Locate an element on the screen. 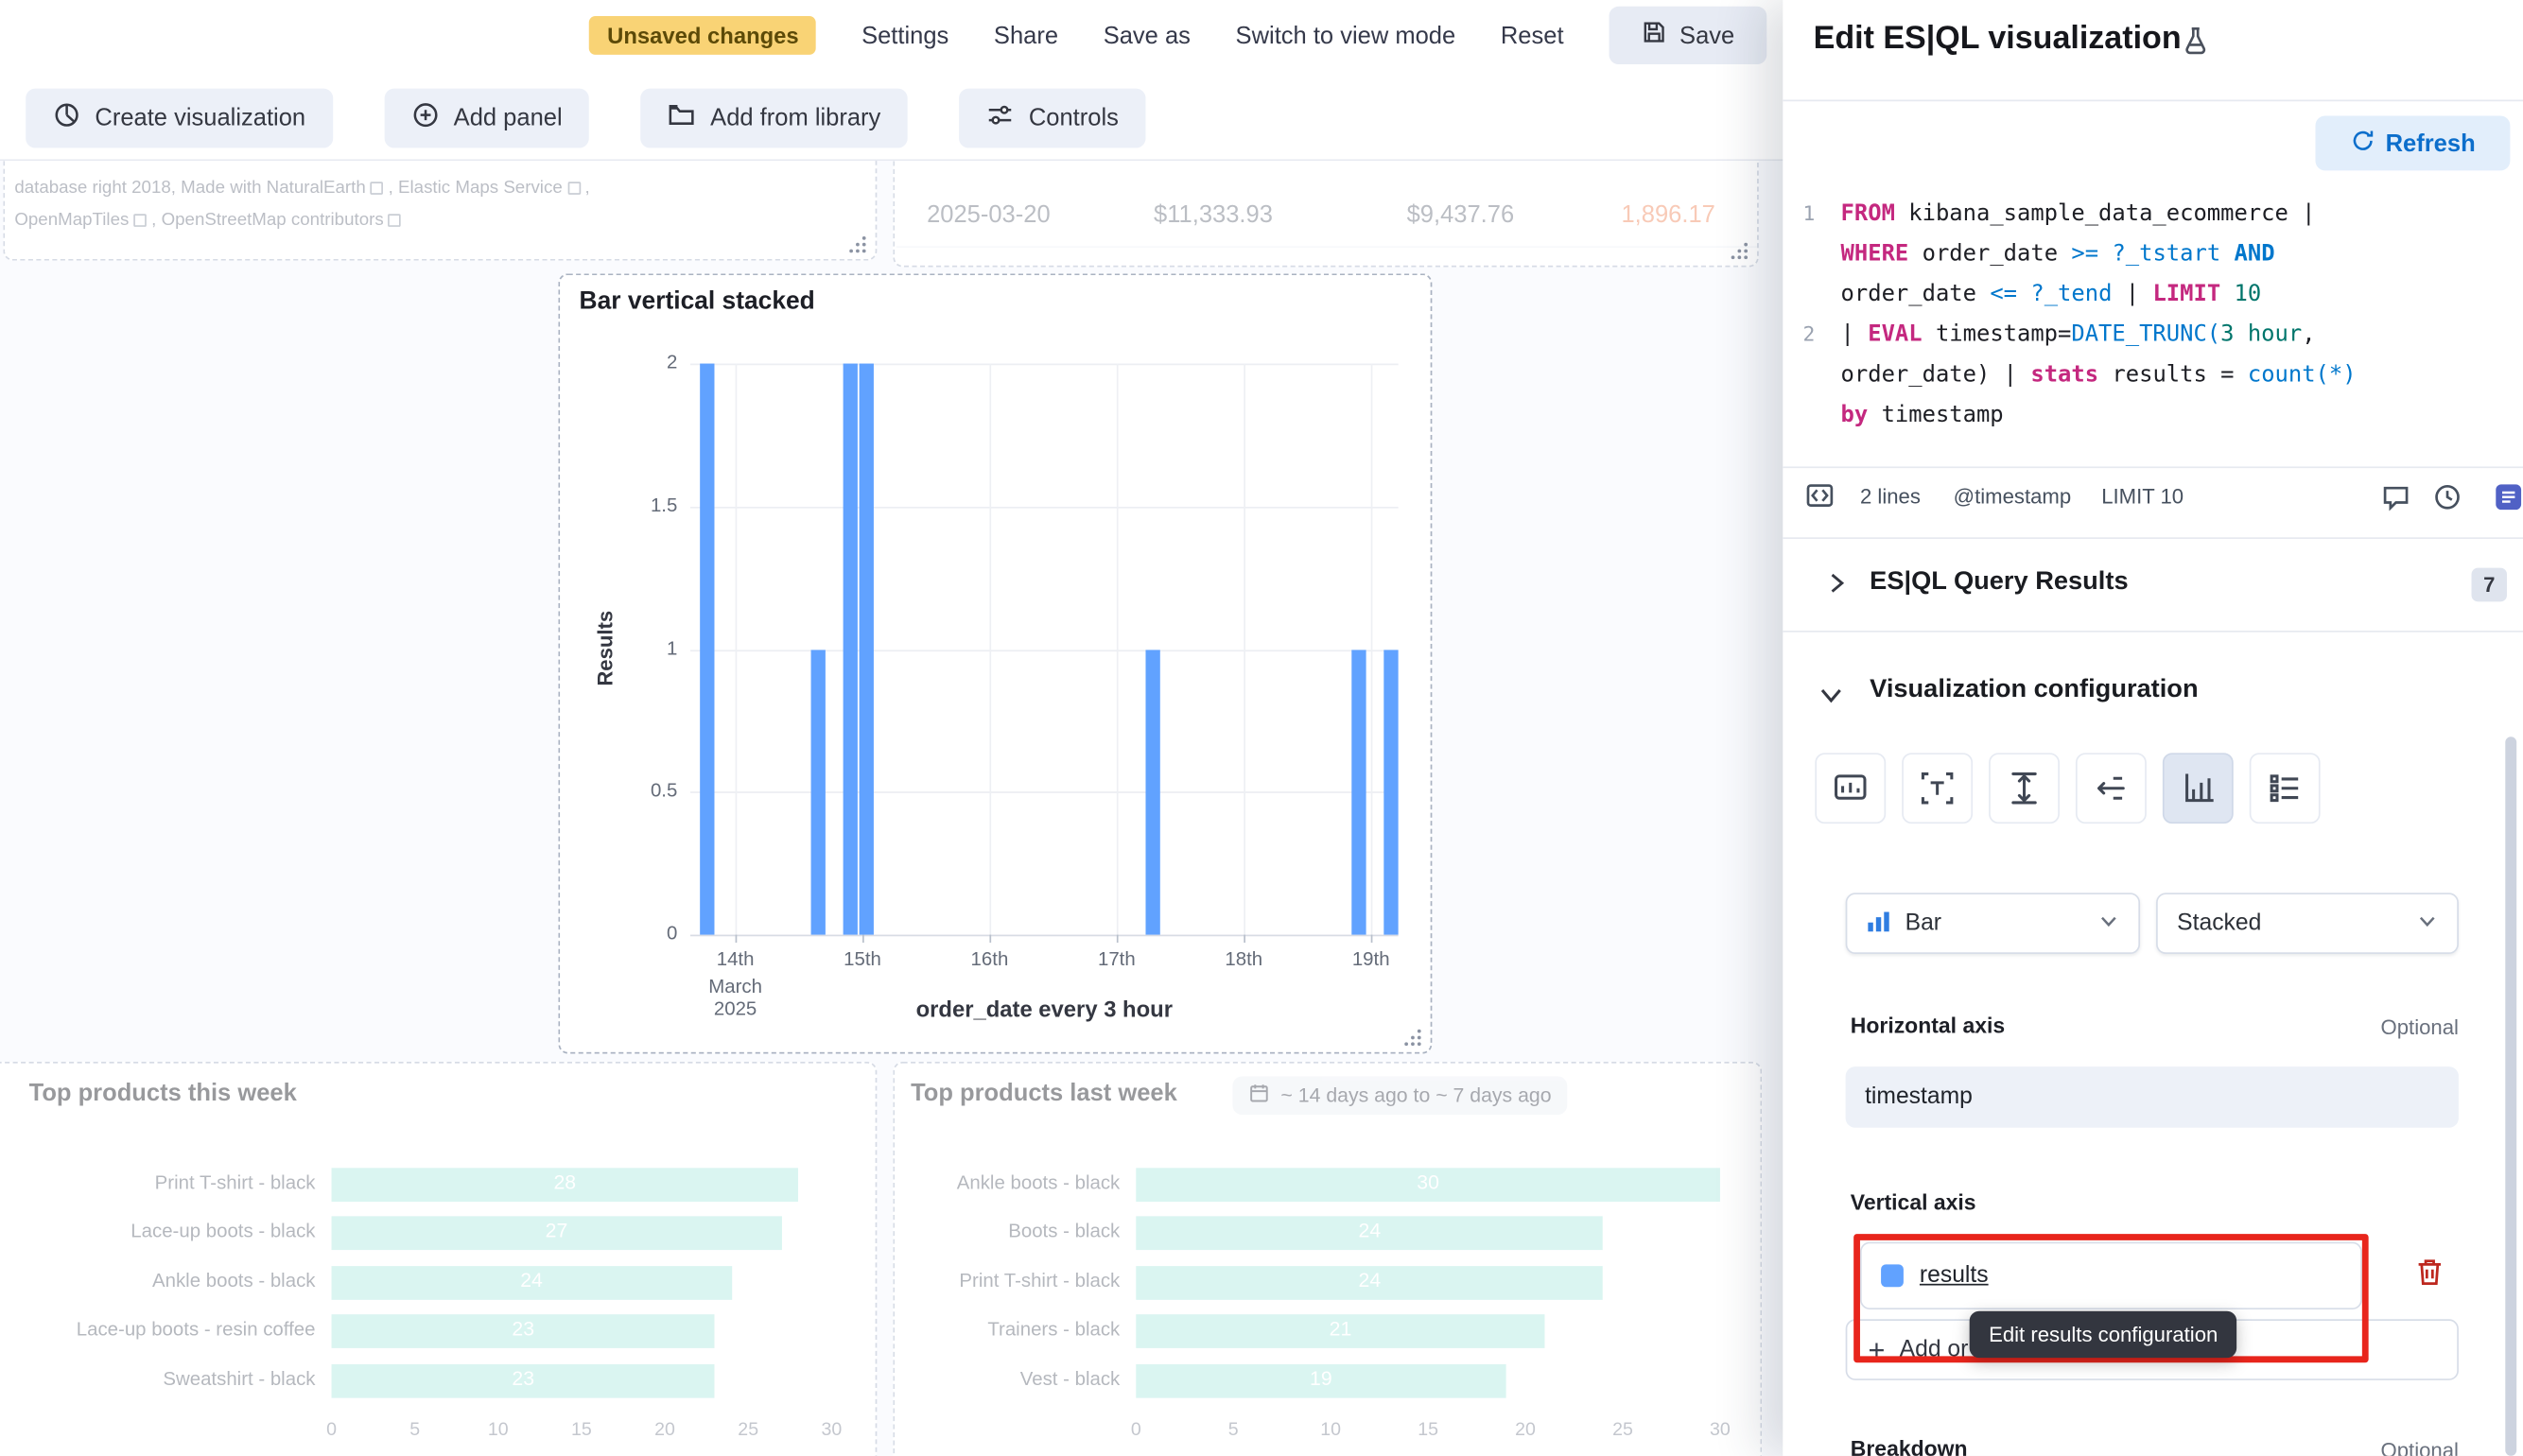  tech-preview-beaker-icon is located at coordinates (2196, 45).